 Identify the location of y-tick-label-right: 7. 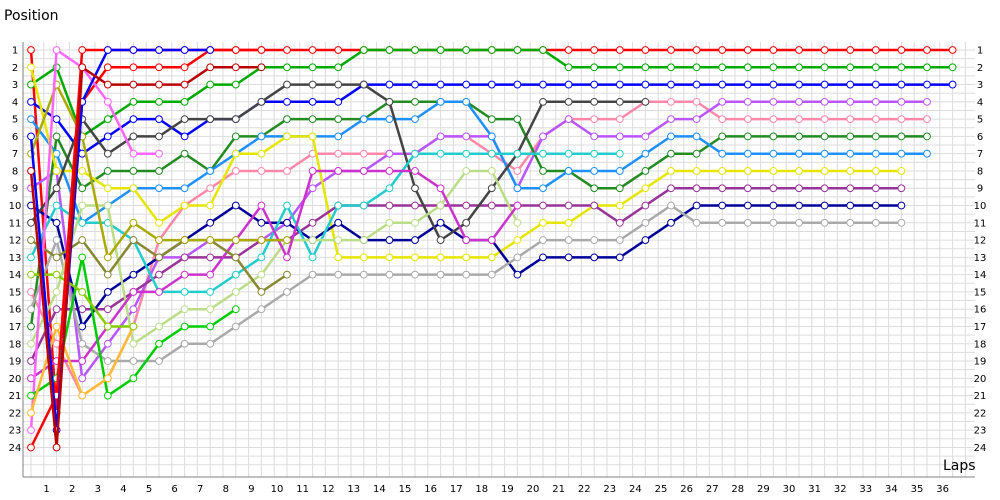
(980, 154).